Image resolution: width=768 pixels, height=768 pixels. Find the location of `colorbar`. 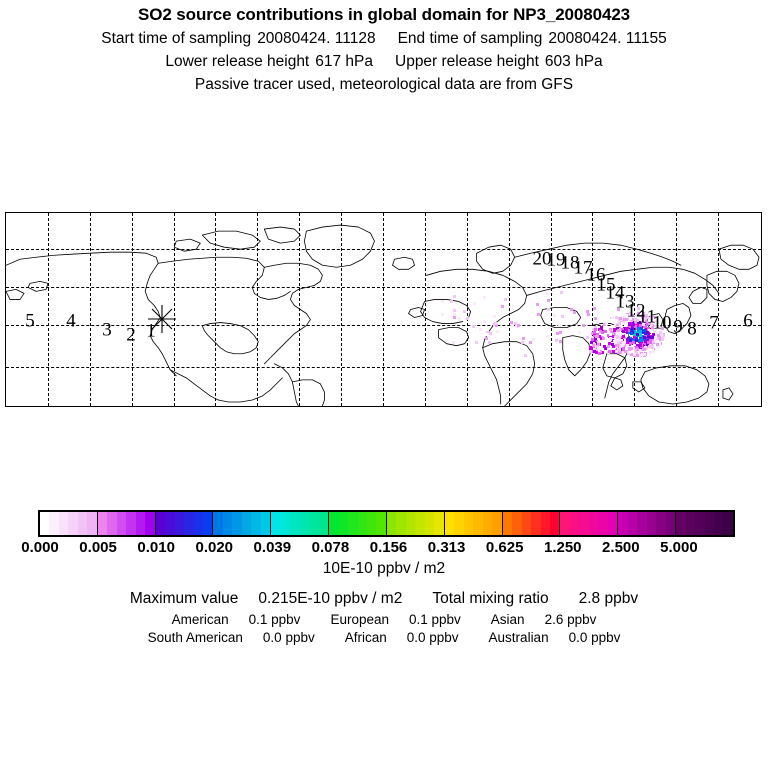

colorbar is located at coordinates (386, 523).